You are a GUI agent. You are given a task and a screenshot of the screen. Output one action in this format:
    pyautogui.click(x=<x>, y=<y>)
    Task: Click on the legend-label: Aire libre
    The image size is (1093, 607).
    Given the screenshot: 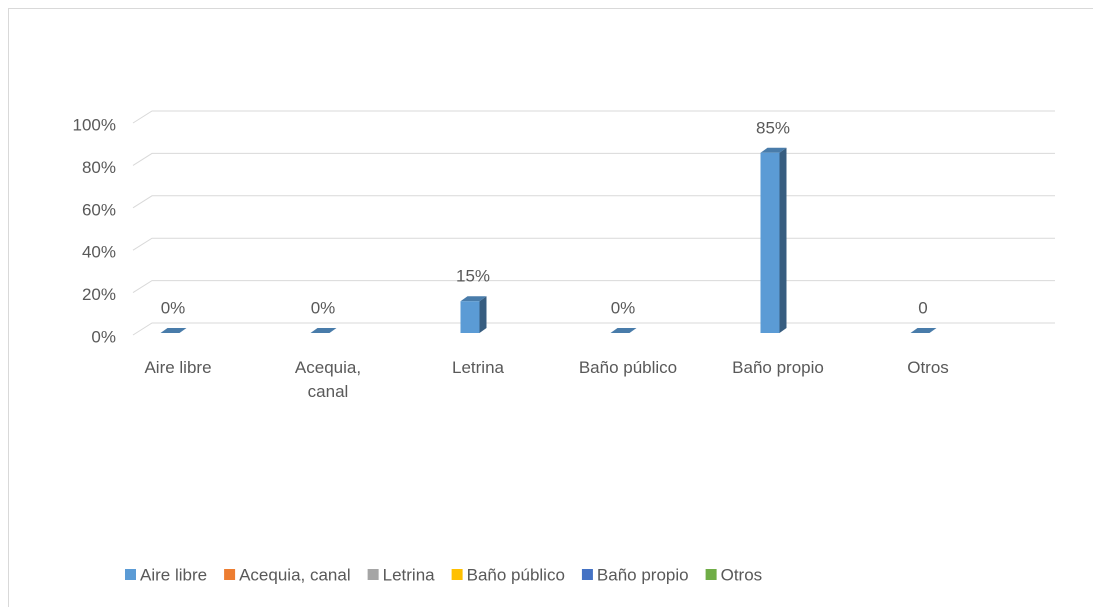 What is the action you would take?
    pyautogui.click(x=173, y=574)
    